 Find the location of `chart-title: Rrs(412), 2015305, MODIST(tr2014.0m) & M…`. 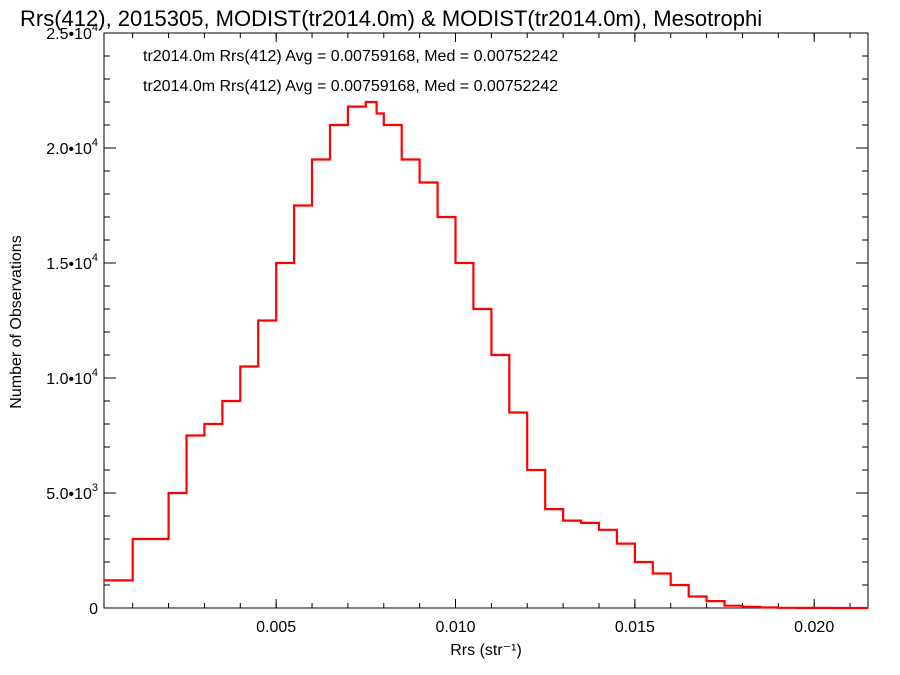

chart-title: Rrs(412), 2015305, MODIST(tr2014.0m) & M… is located at coordinates (391, 18).